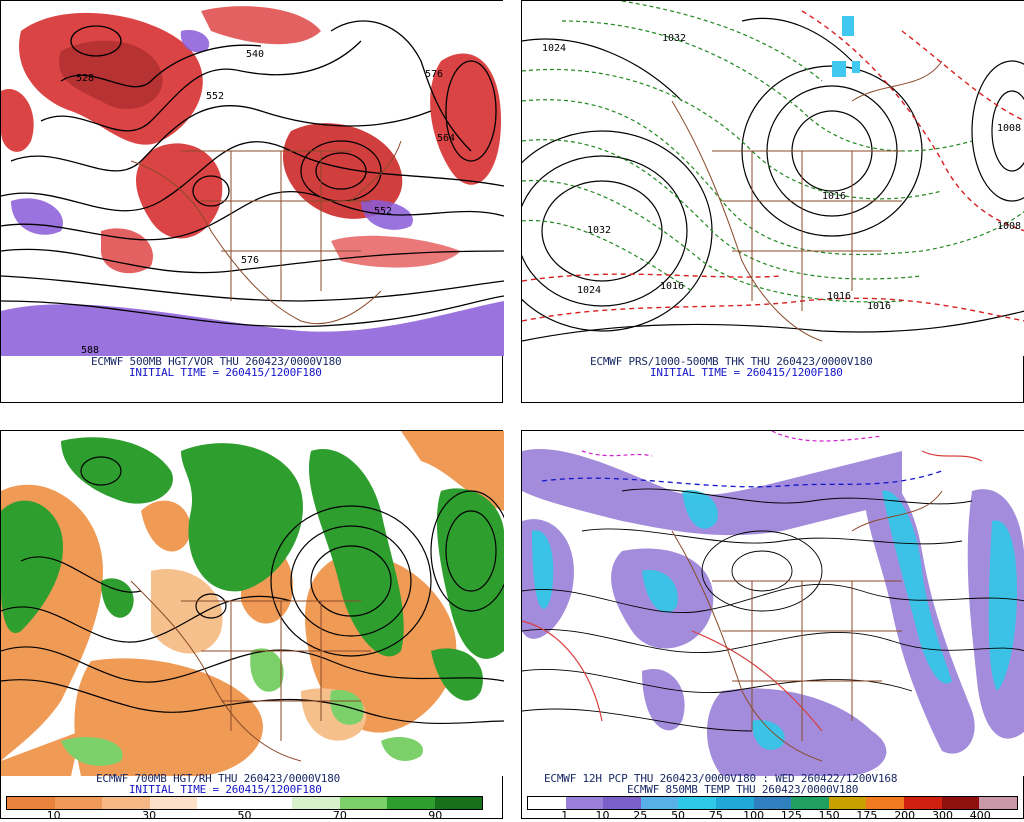 The image size is (1024, 822). Describe the element at coordinates (829, 815) in the screenshot. I see `colorbar-tick-label: 150` at that location.